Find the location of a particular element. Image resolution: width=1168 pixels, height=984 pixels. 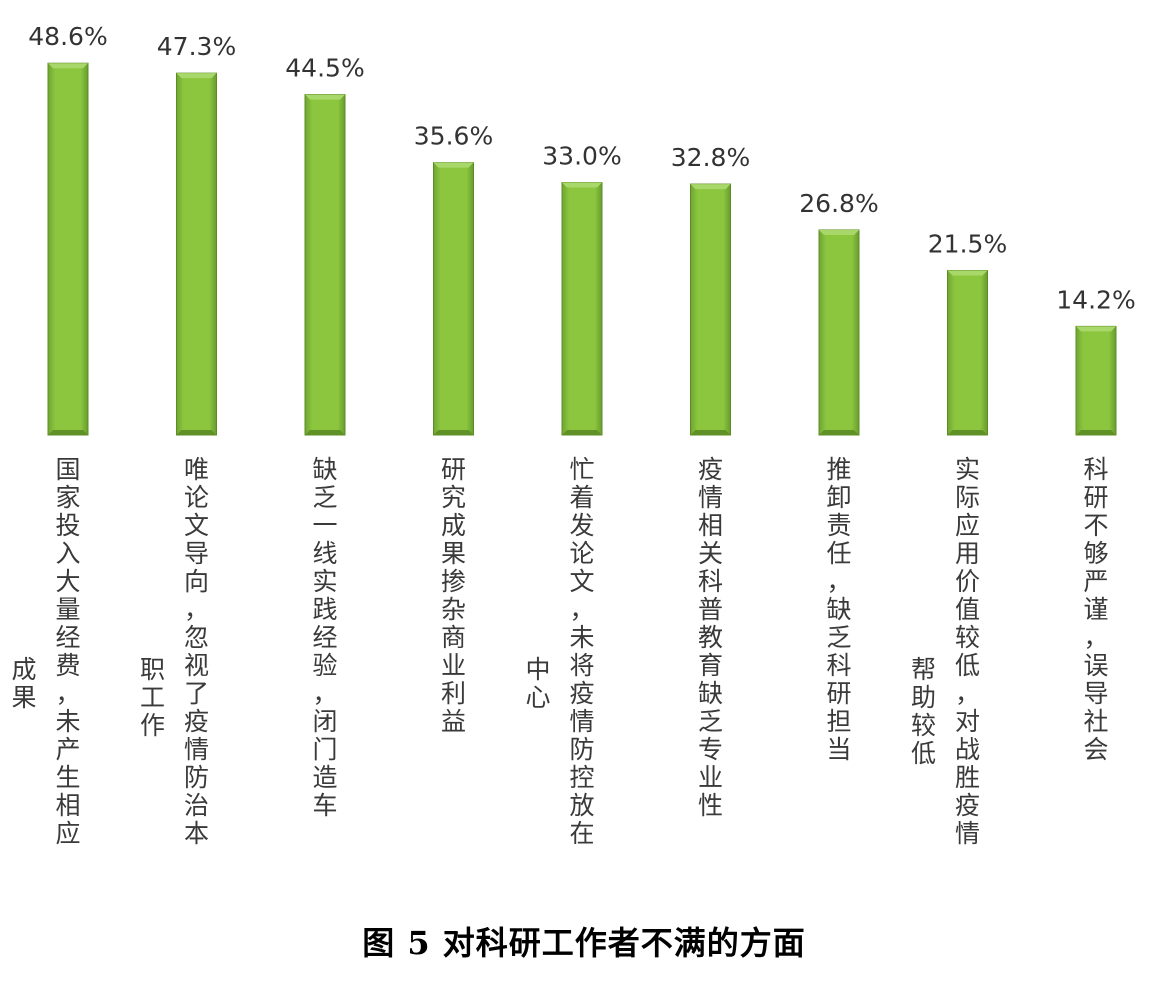

category-label: 科研不够严谨，误导社会 is located at coordinates (1096, 609).